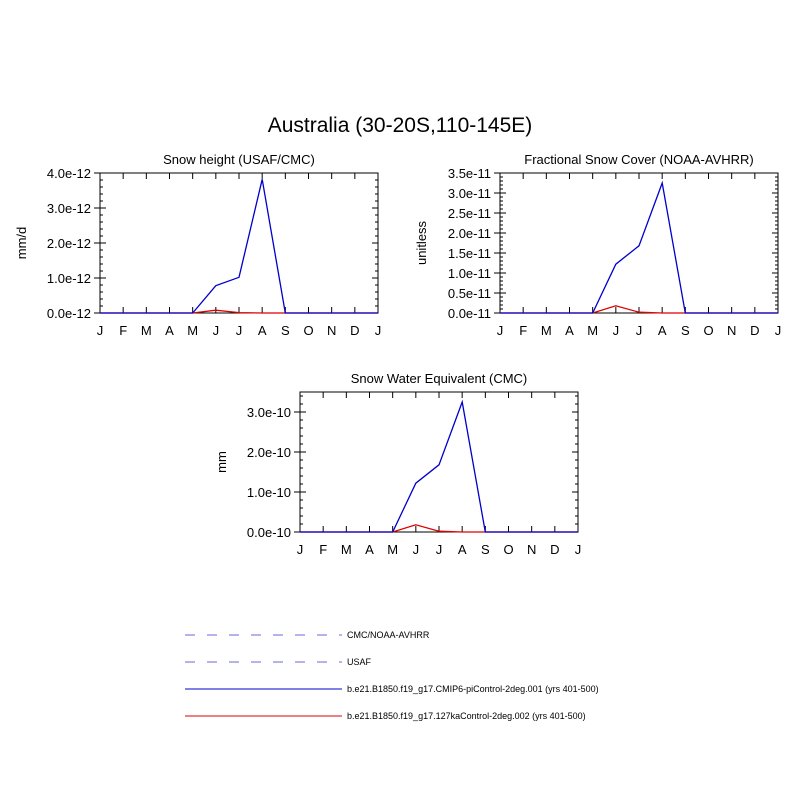 The height and width of the screenshot is (800, 800). What do you see at coordinates (221, 462) in the screenshot?
I see `y-axis-label: mm` at bounding box center [221, 462].